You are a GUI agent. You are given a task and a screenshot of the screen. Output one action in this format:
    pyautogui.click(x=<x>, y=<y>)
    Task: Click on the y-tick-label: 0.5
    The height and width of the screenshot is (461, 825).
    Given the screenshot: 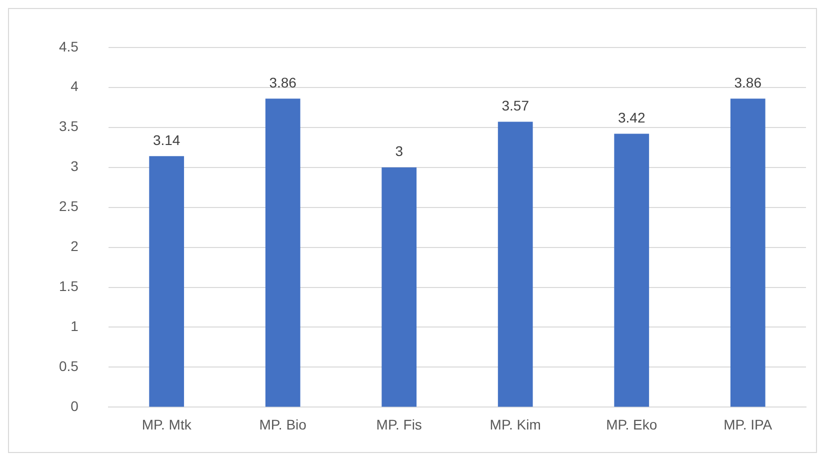 What is the action you would take?
    pyautogui.click(x=68, y=366)
    